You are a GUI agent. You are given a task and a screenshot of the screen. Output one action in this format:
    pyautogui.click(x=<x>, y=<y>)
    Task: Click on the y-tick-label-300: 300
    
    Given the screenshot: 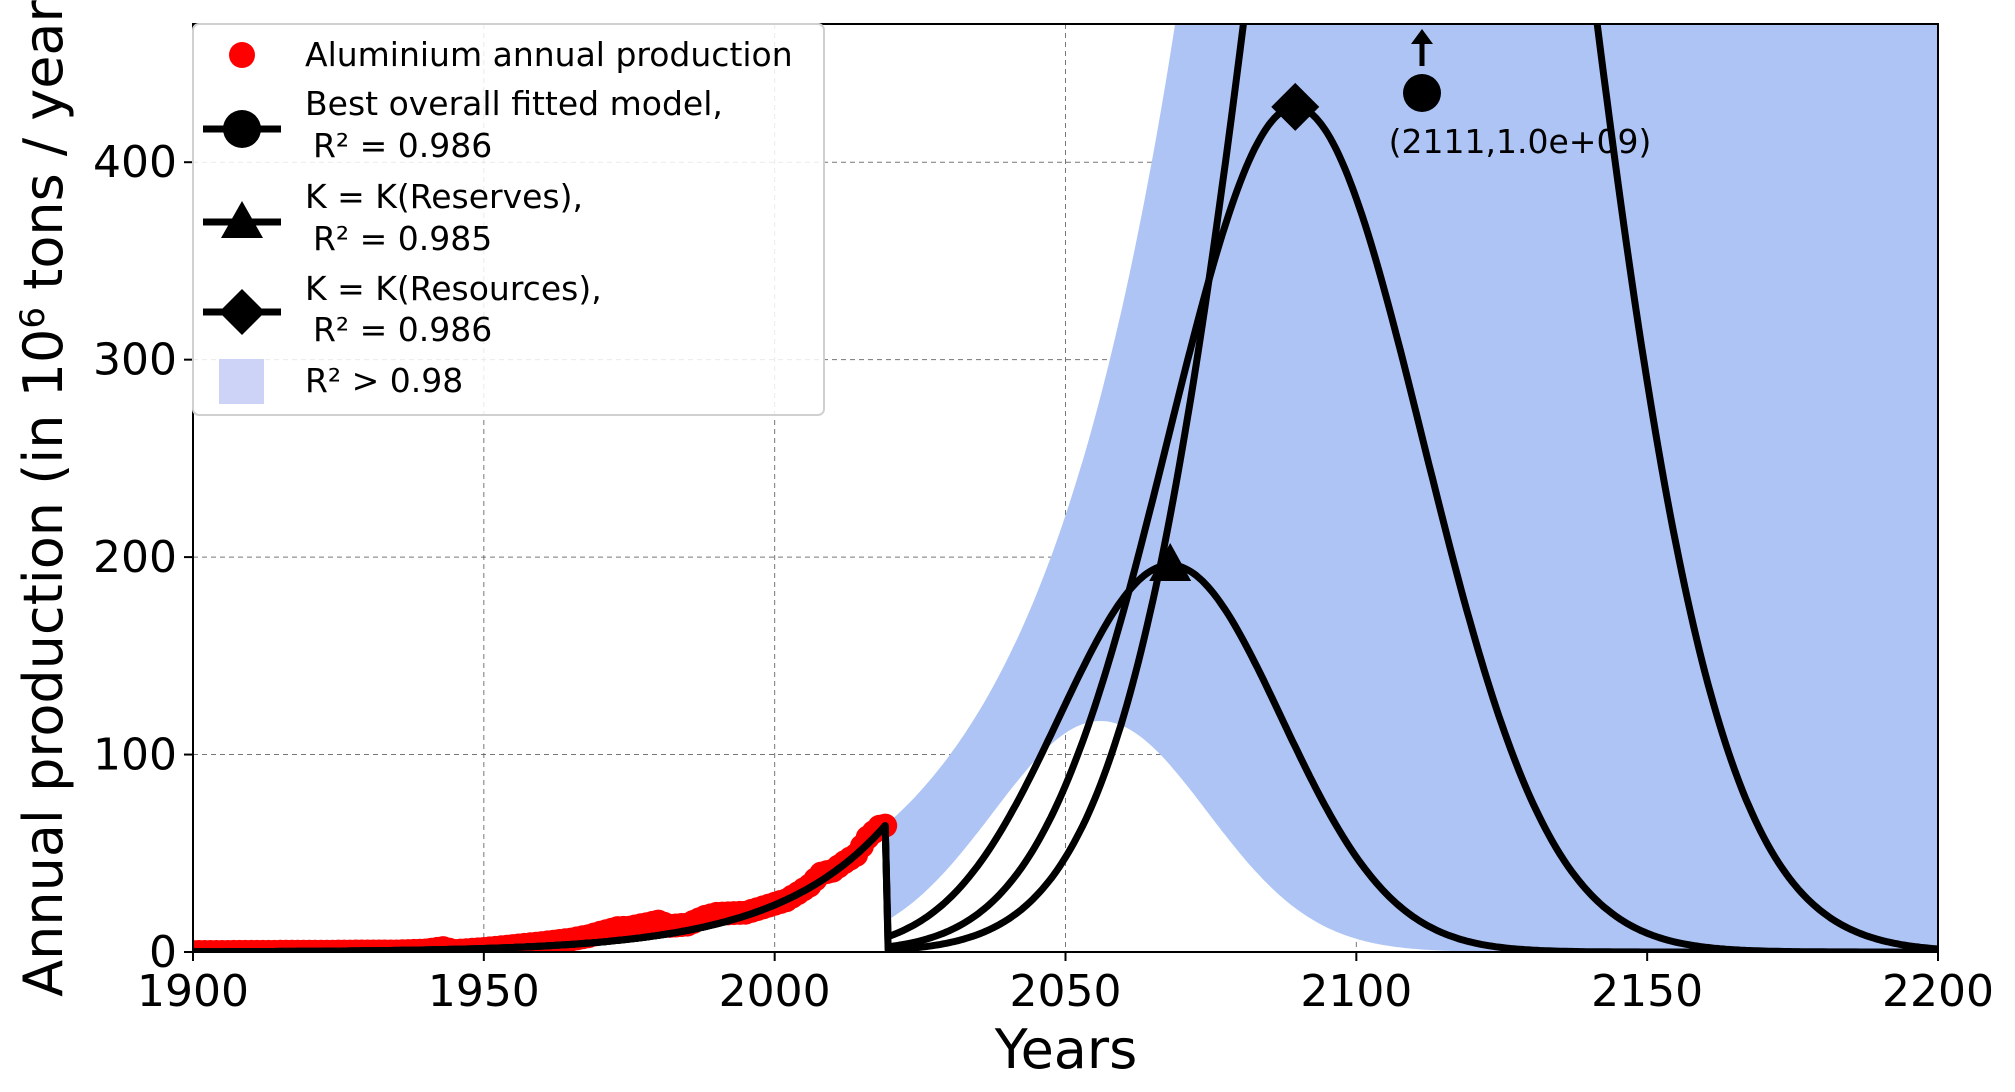 What is the action you would take?
    pyautogui.click(x=135, y=360)
    